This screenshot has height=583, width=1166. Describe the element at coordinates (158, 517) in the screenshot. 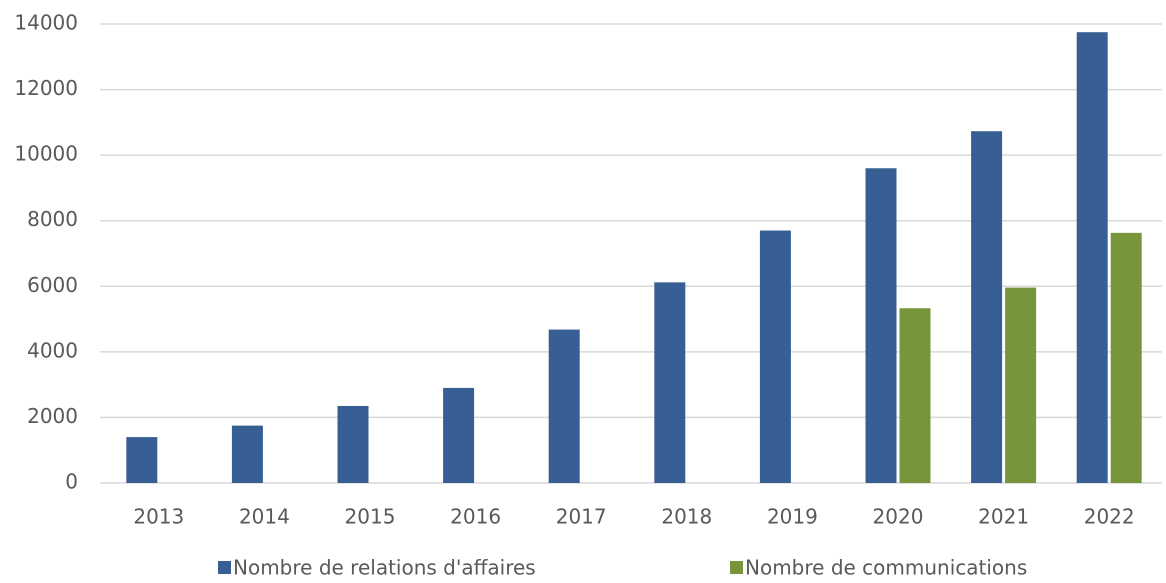

I see `x-tick-label: 2013` at that location.